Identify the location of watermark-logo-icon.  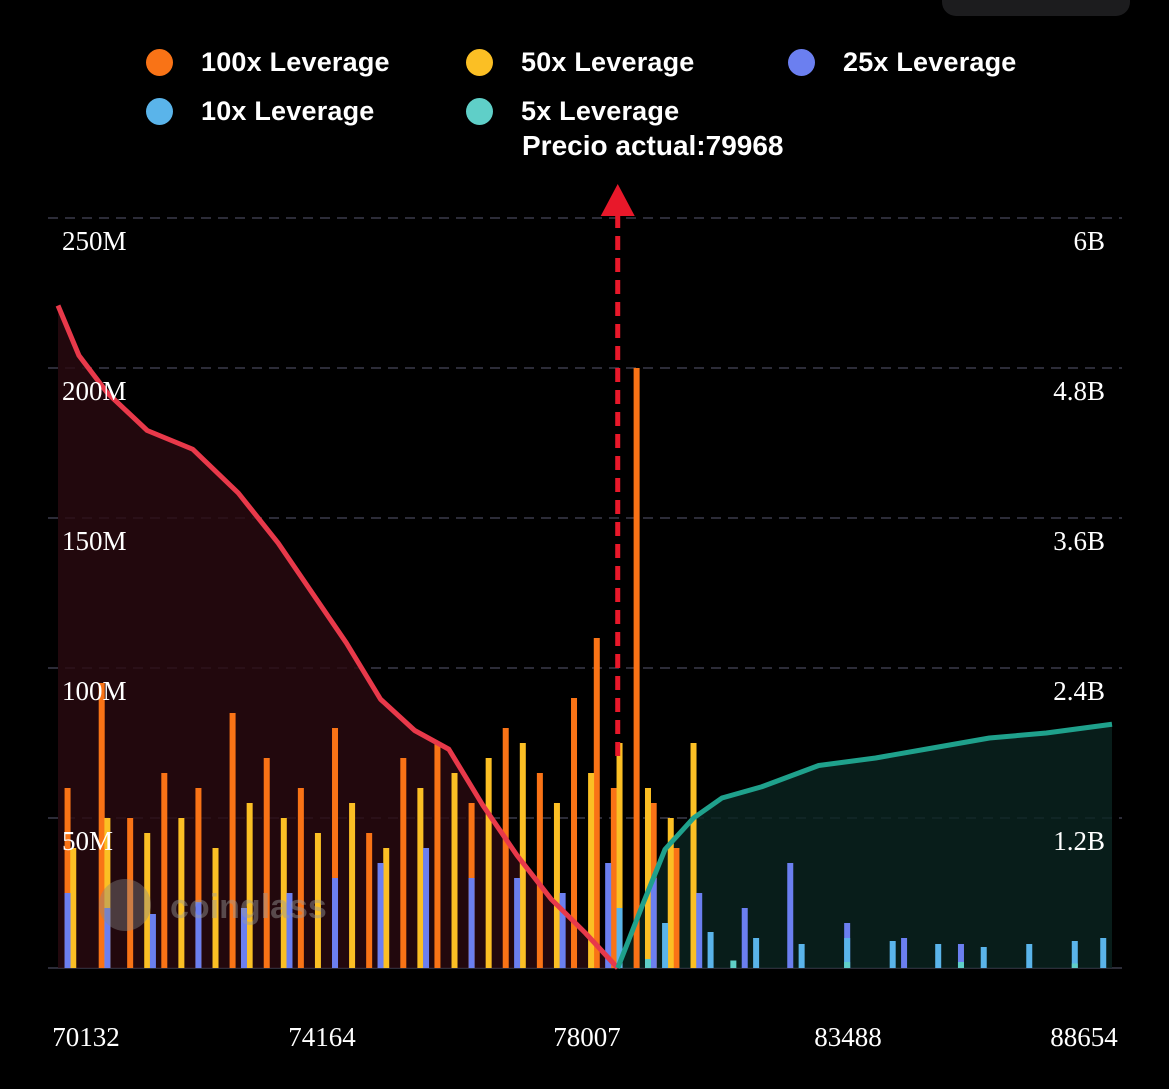
(125, 905).